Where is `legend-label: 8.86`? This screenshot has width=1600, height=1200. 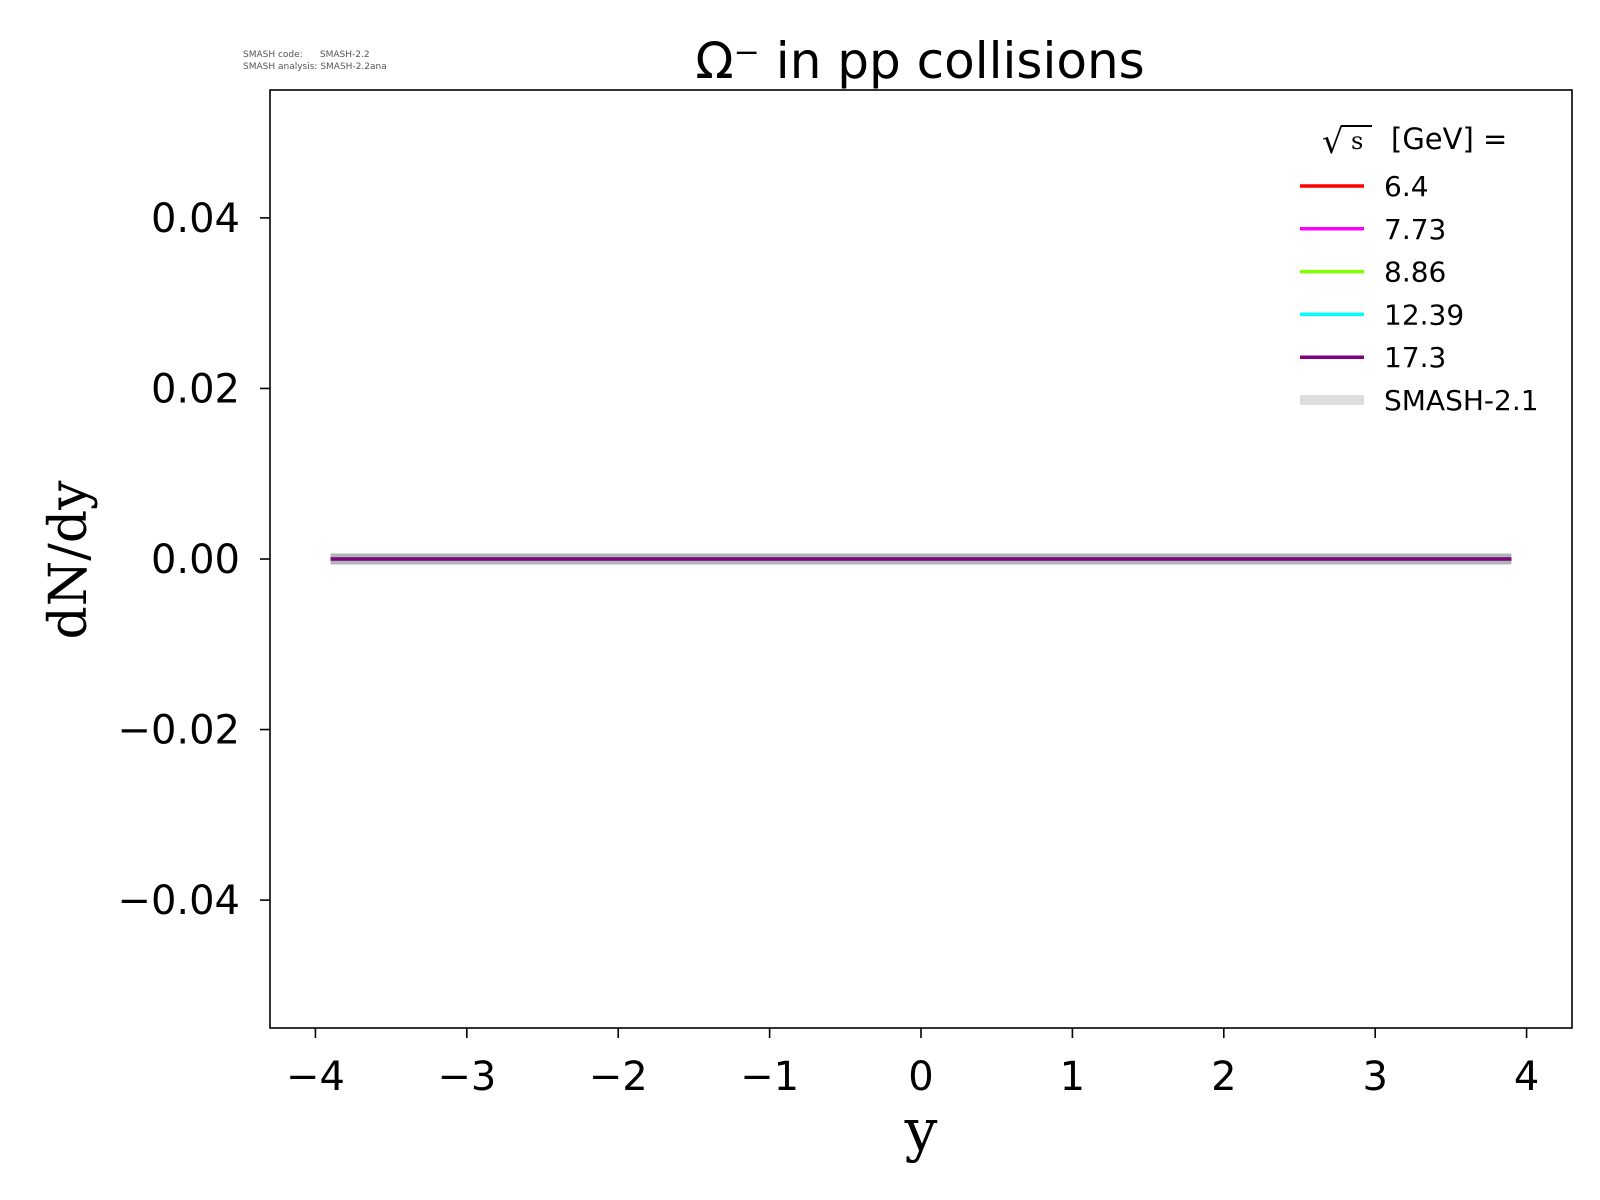
legend-label: 8.86 is located at coordinates (1415, 272).